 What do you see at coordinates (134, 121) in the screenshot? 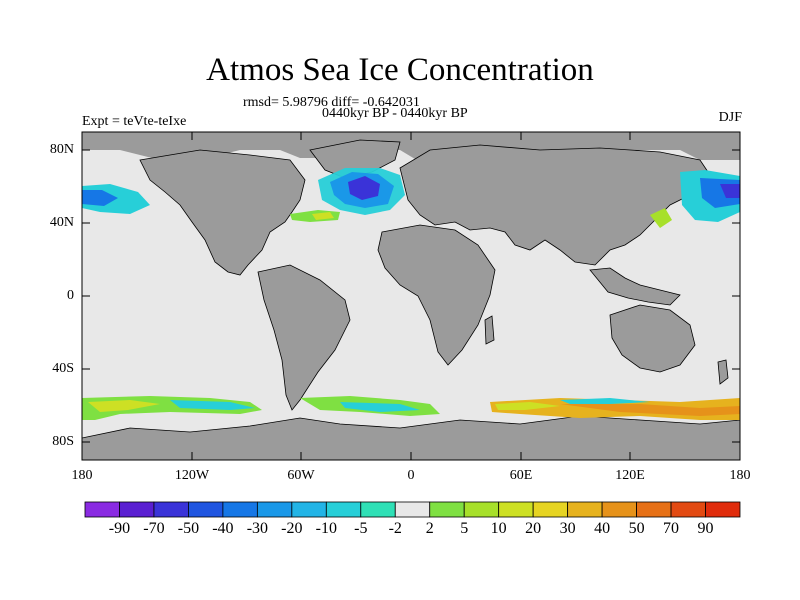
I see `experiment-label: Expt = teVte-teIxe` at bounding box center [134, 121].